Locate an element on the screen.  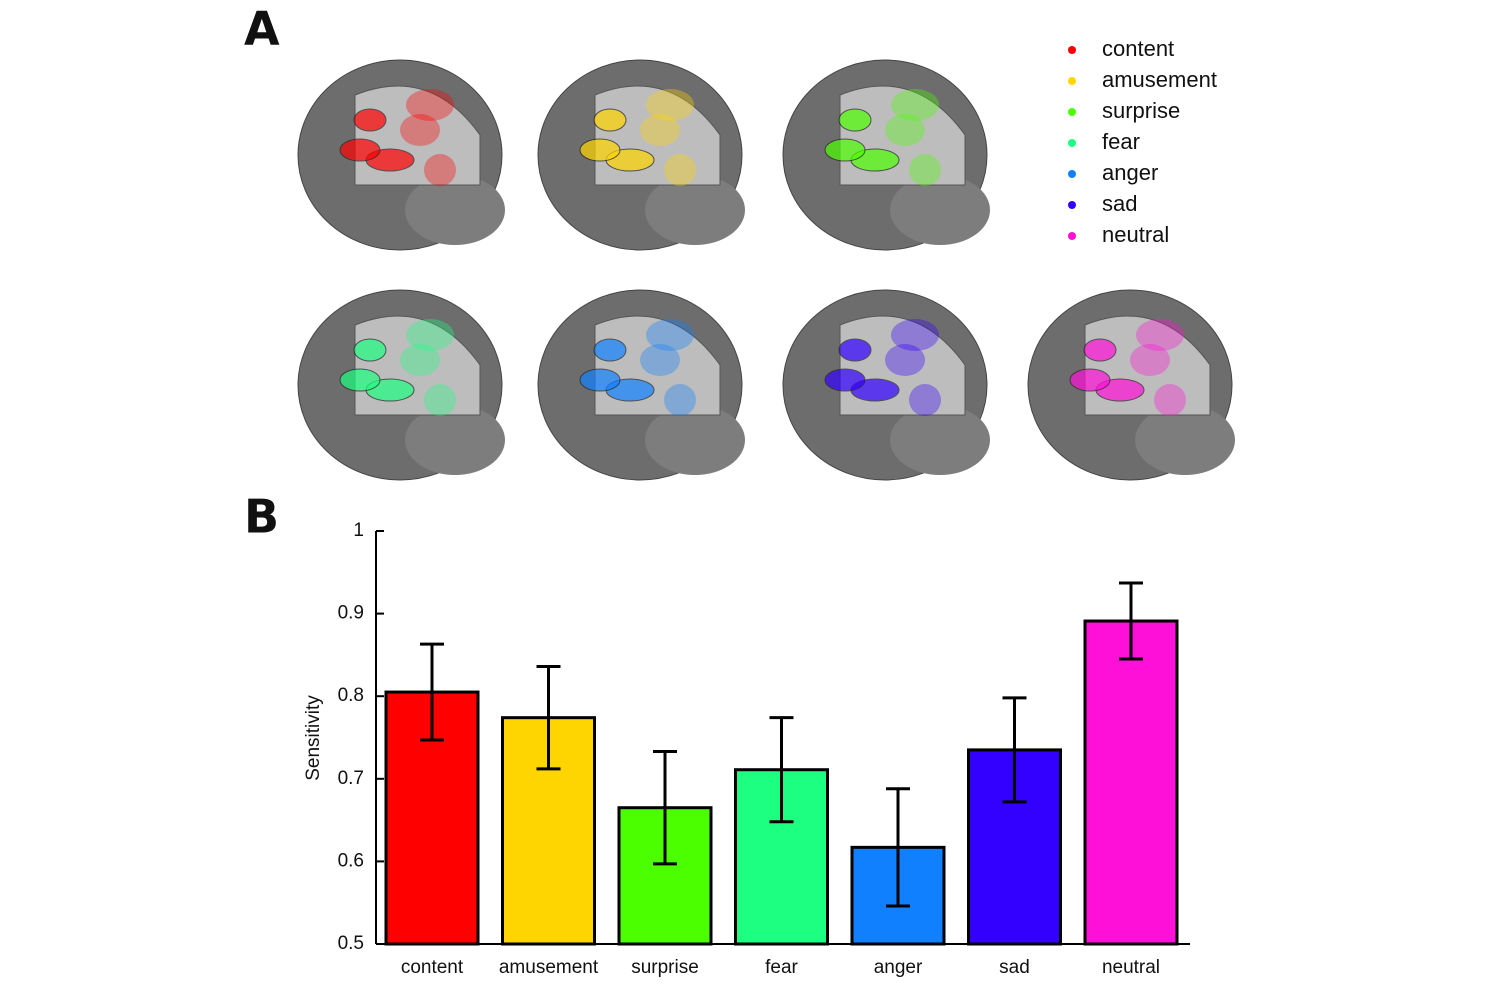
x-tick-label: anger is located at coordinates (898, 967).